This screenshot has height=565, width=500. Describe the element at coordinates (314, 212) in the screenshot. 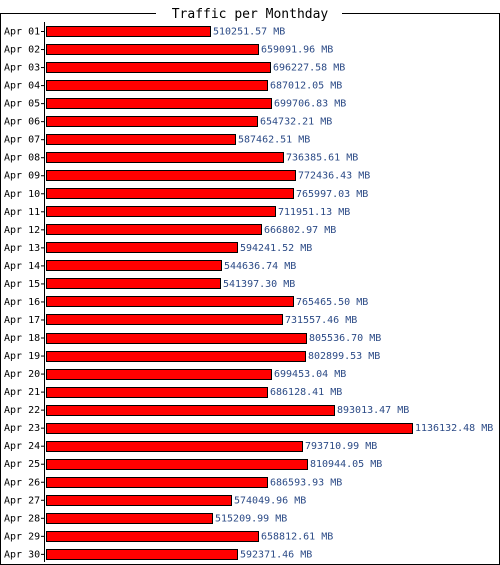

I see `value-label: 711951.13 MB` at that location.